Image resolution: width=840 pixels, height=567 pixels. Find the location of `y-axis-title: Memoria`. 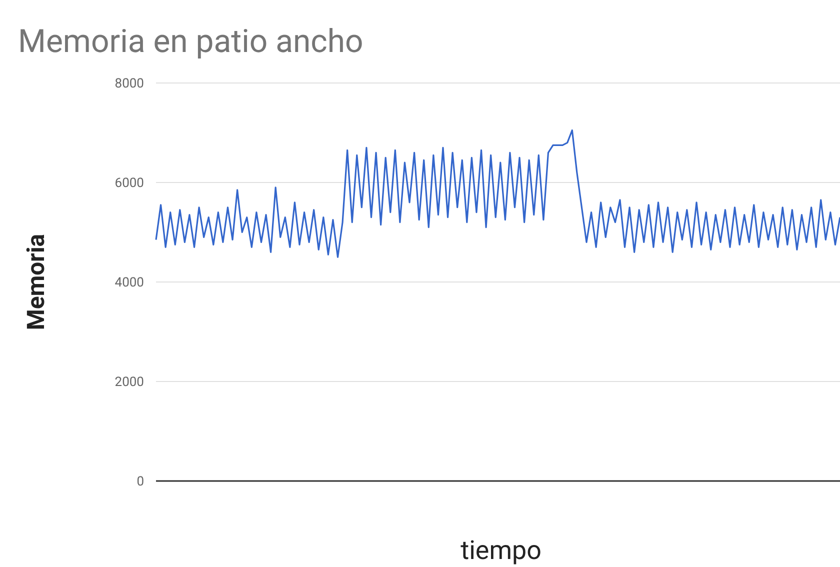

y-axis-title: Memoria is located at coordinates (36, 282).